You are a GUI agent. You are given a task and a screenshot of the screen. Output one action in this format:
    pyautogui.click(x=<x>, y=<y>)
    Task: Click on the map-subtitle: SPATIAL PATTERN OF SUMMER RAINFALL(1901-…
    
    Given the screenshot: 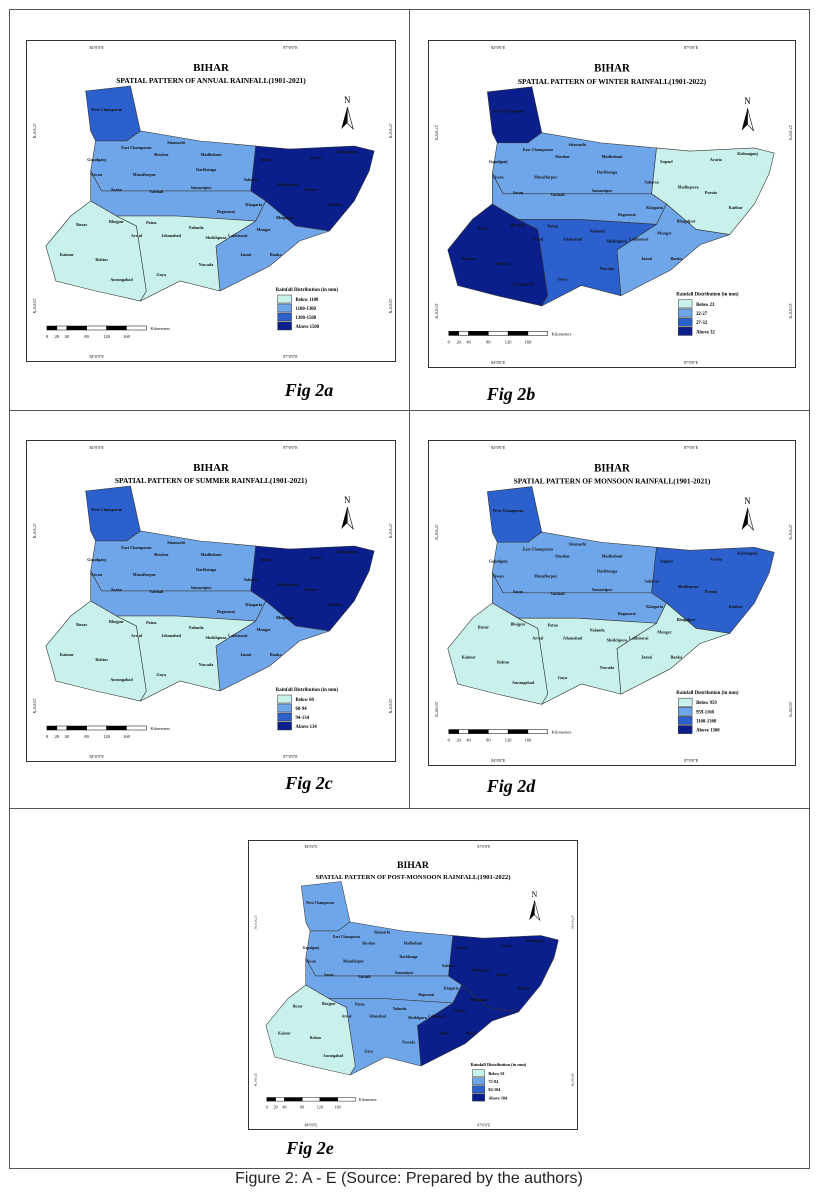 What is the action you would take?
    pyautogui.click(x=211, y=480)
    